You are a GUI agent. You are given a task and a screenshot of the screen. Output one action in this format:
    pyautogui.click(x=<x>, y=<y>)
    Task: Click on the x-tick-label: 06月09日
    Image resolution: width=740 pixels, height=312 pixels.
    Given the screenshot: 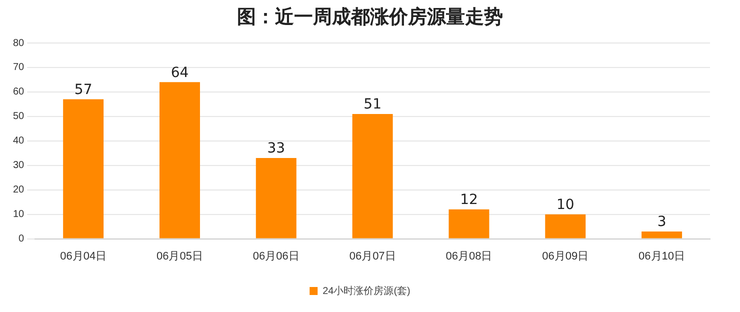 What is the action you would take?
    pyautogui.click(x=565, y=256)
    